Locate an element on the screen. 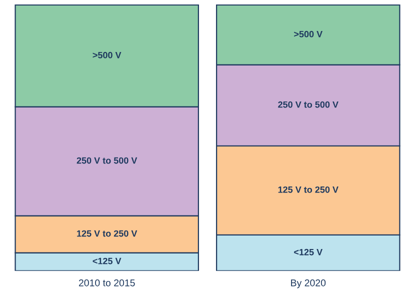 This screenshot has height=296, width=415. series-label: 125 V to 250 V is located at coordinates (107, 233).